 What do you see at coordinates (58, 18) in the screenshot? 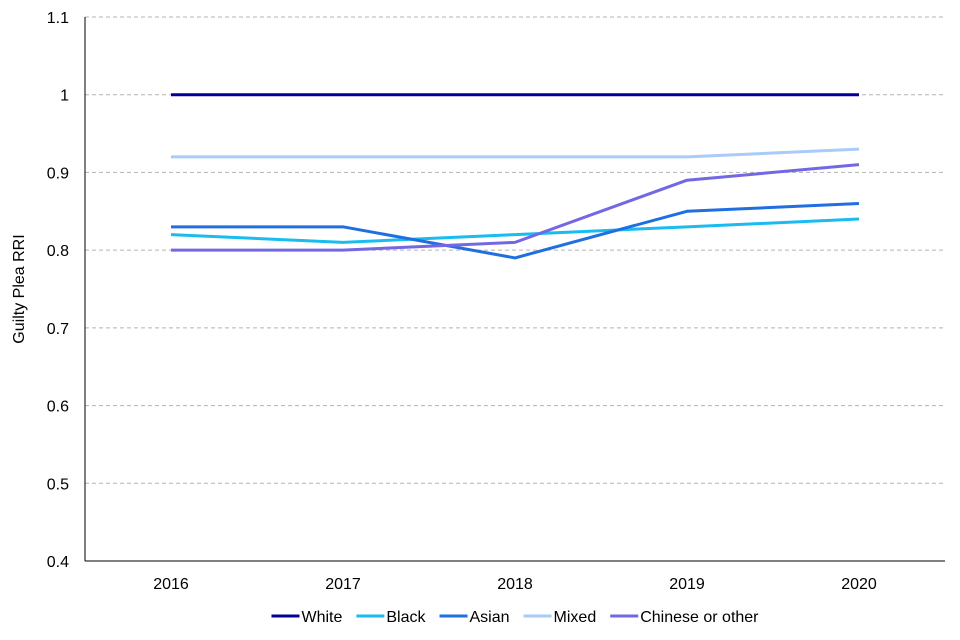
I see `y-tick-label: 1.1` at bounding box center [58, 18].